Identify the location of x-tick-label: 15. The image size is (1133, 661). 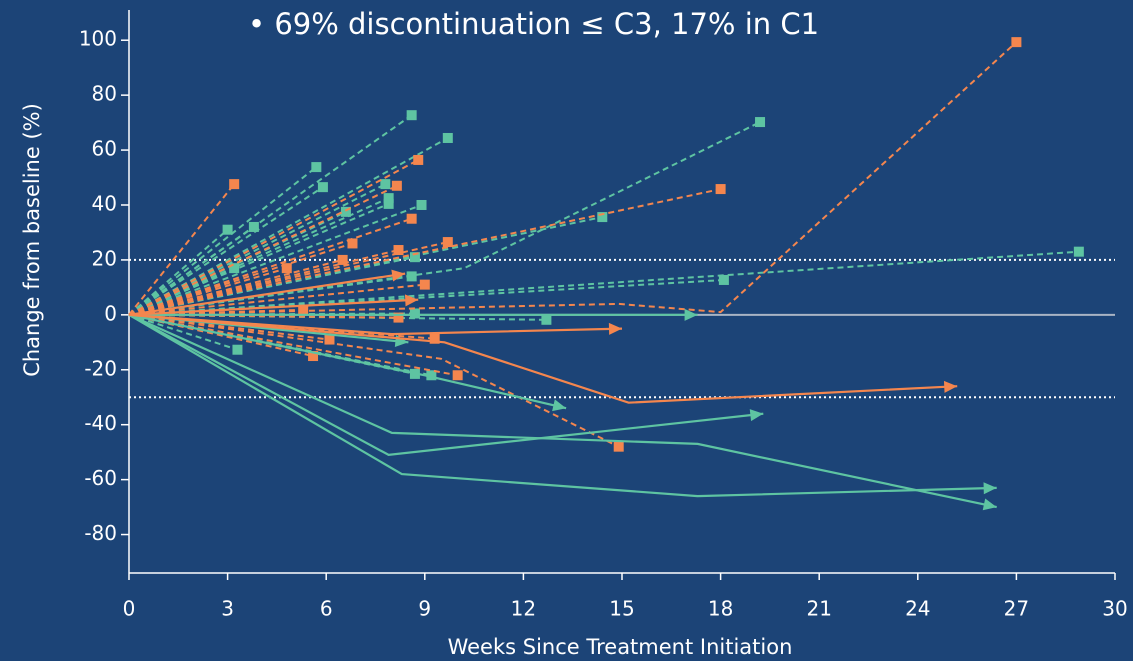
(621, 609).